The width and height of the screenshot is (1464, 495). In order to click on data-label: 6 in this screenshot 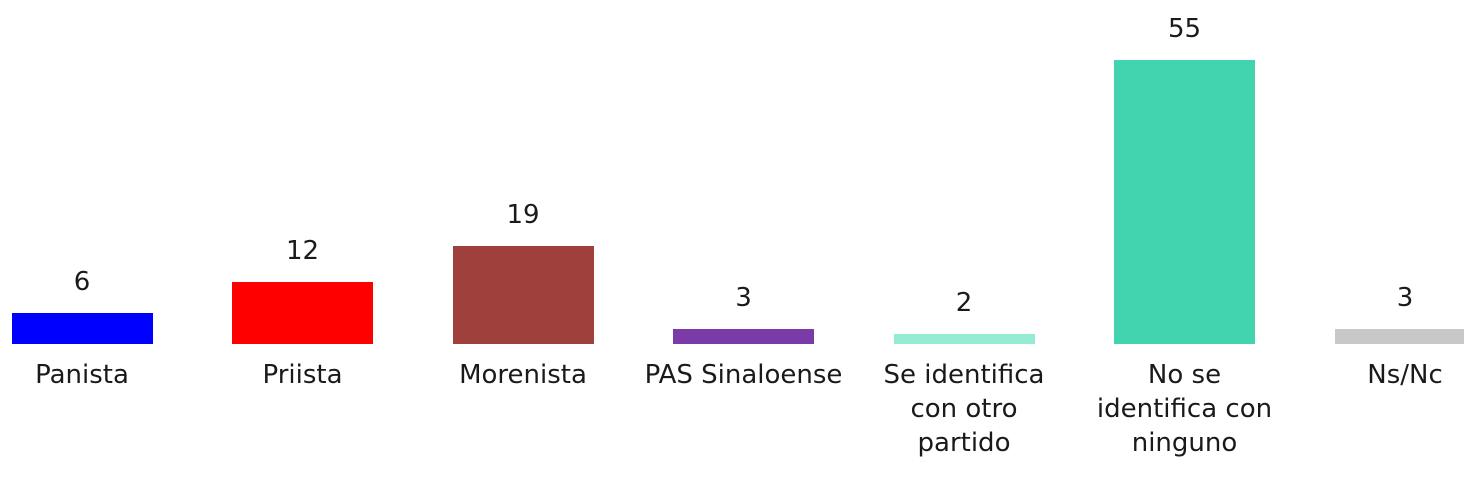, I will do `click(82, 282)`.